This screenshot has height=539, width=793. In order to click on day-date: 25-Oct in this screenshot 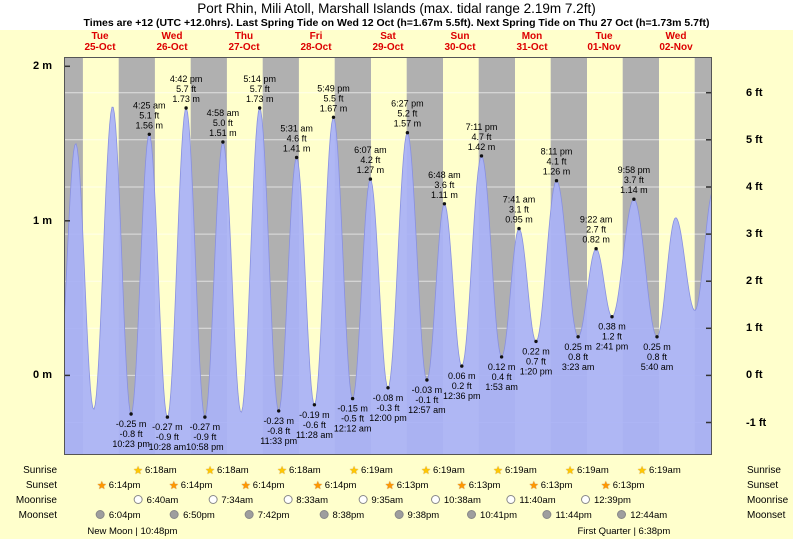, I will do `click(100, 47)`.